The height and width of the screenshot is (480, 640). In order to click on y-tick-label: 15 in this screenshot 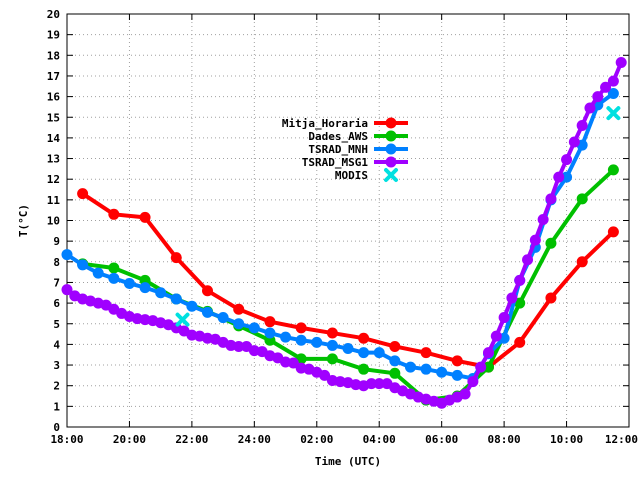, I will do `click(53, 117)`.